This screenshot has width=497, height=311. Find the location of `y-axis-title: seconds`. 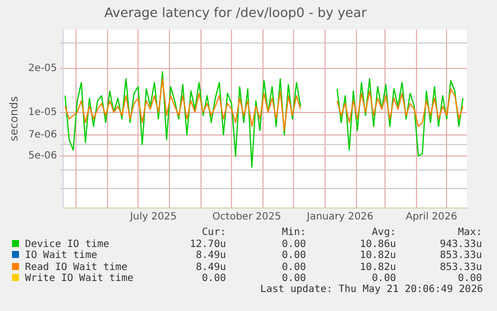

y-axis-title: seconds is located at coordinates (13, 119).